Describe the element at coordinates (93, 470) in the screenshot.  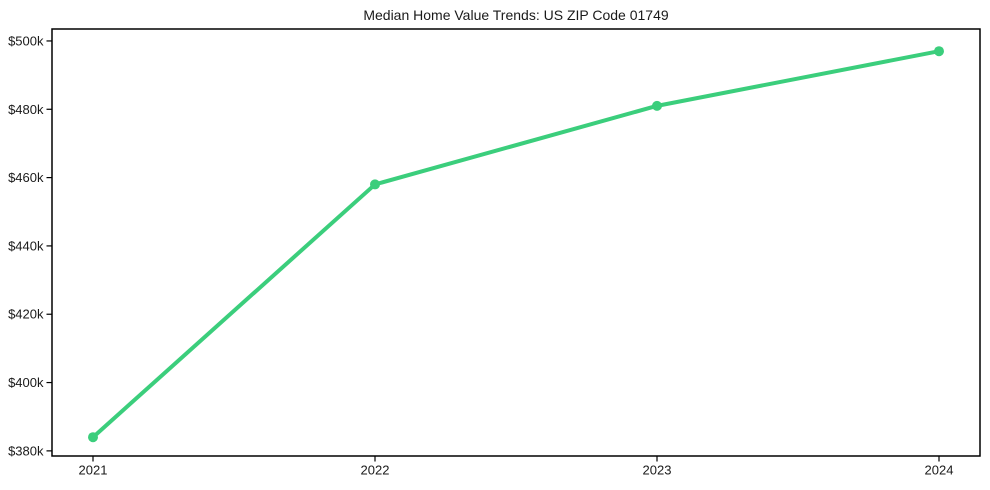
I see `x-tick-label: 2021` at that location.